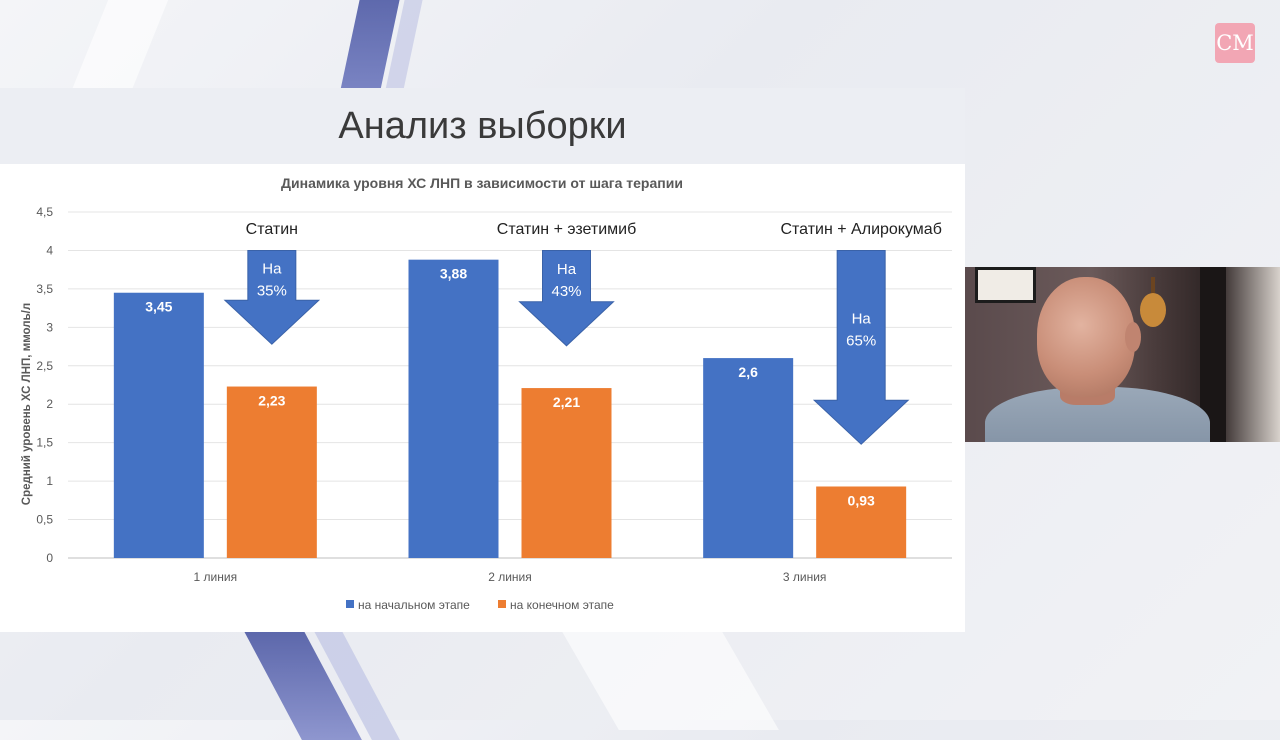  Describe the element at coordinates (272, 290) in the screenshot. I see `arrow-percent: 35%` at that location.